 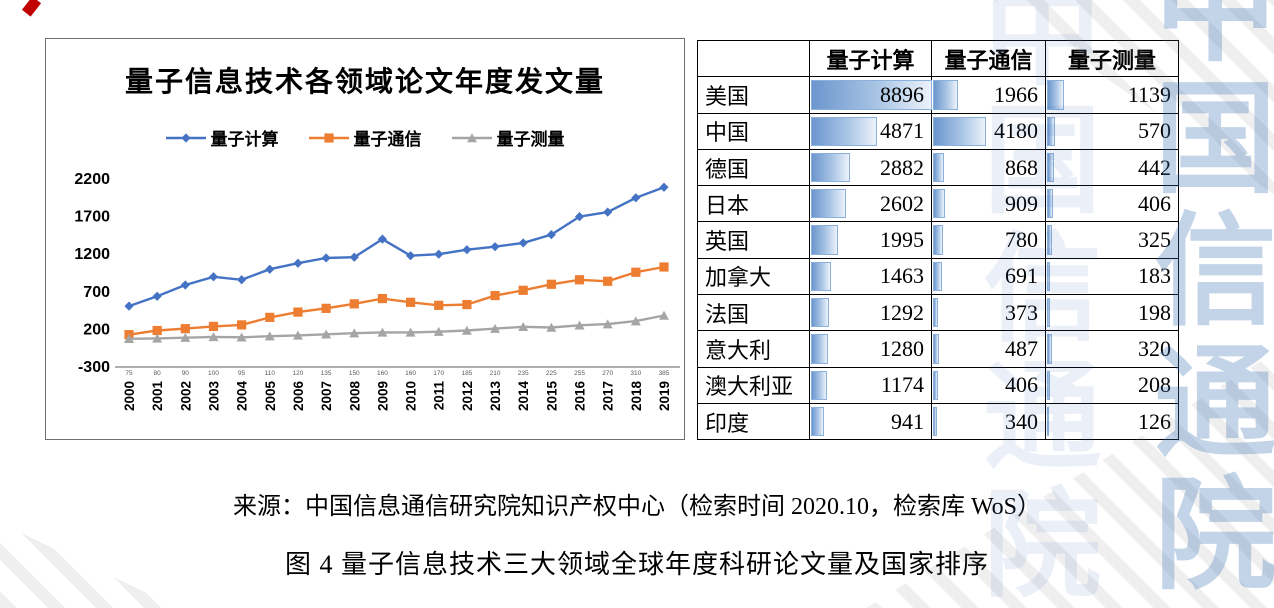 What do you see at coordinates (1154, 312) in the screenshot?
I see `cell-value: 198` at bounding box center [1154, 312].